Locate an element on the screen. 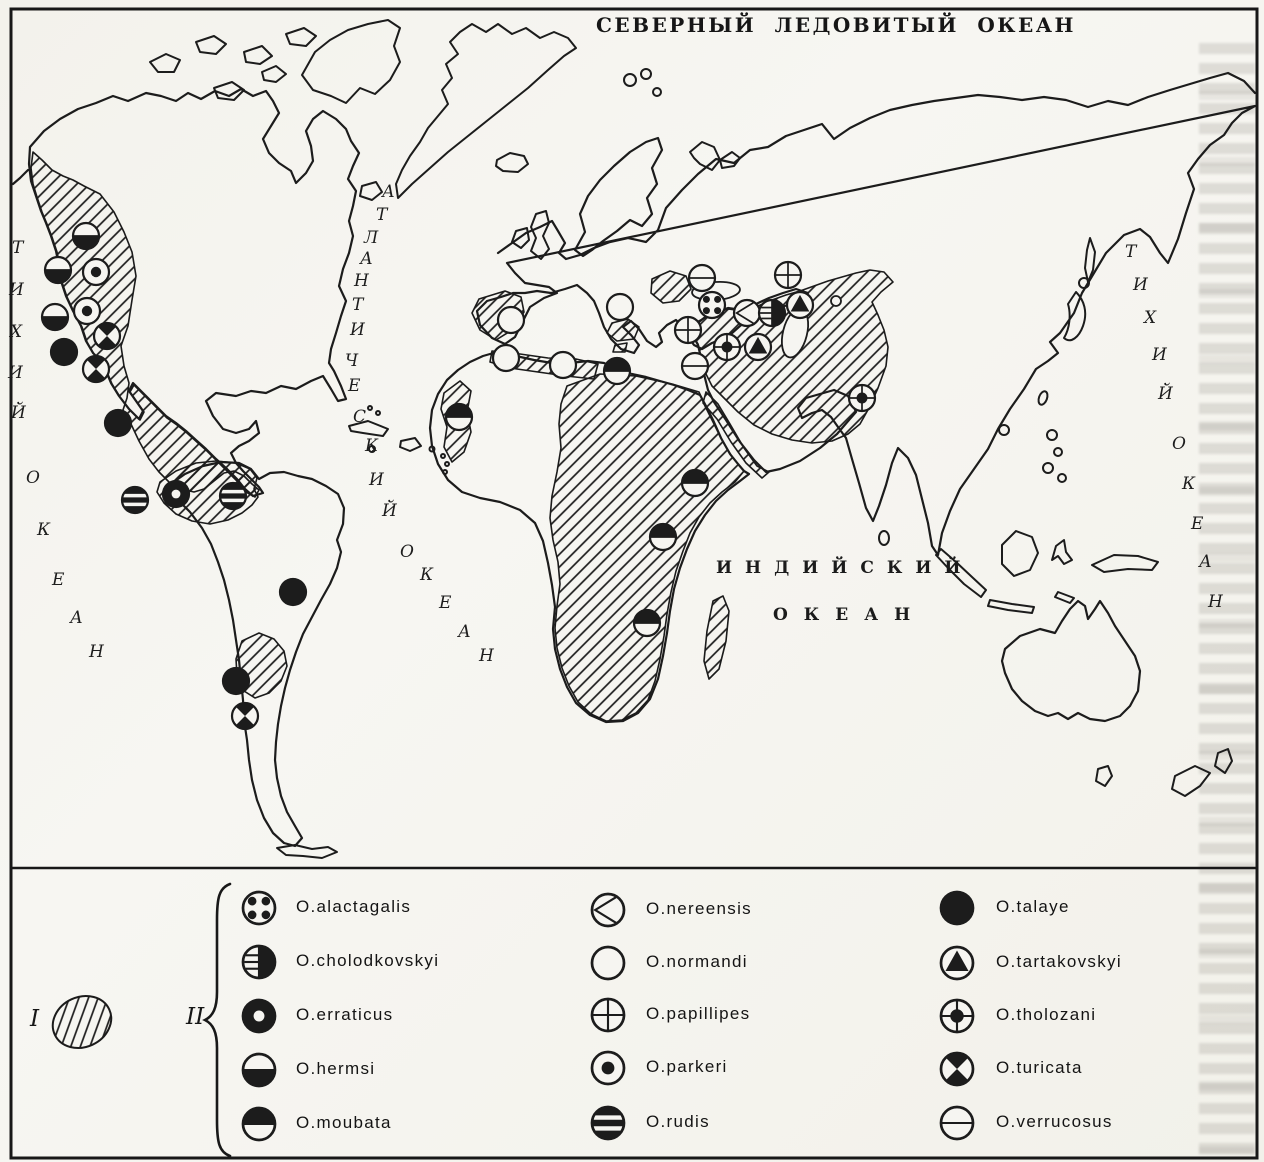 This screenshot has width=1264, height=1162. region-balkans is located at coordinates (671, 287).